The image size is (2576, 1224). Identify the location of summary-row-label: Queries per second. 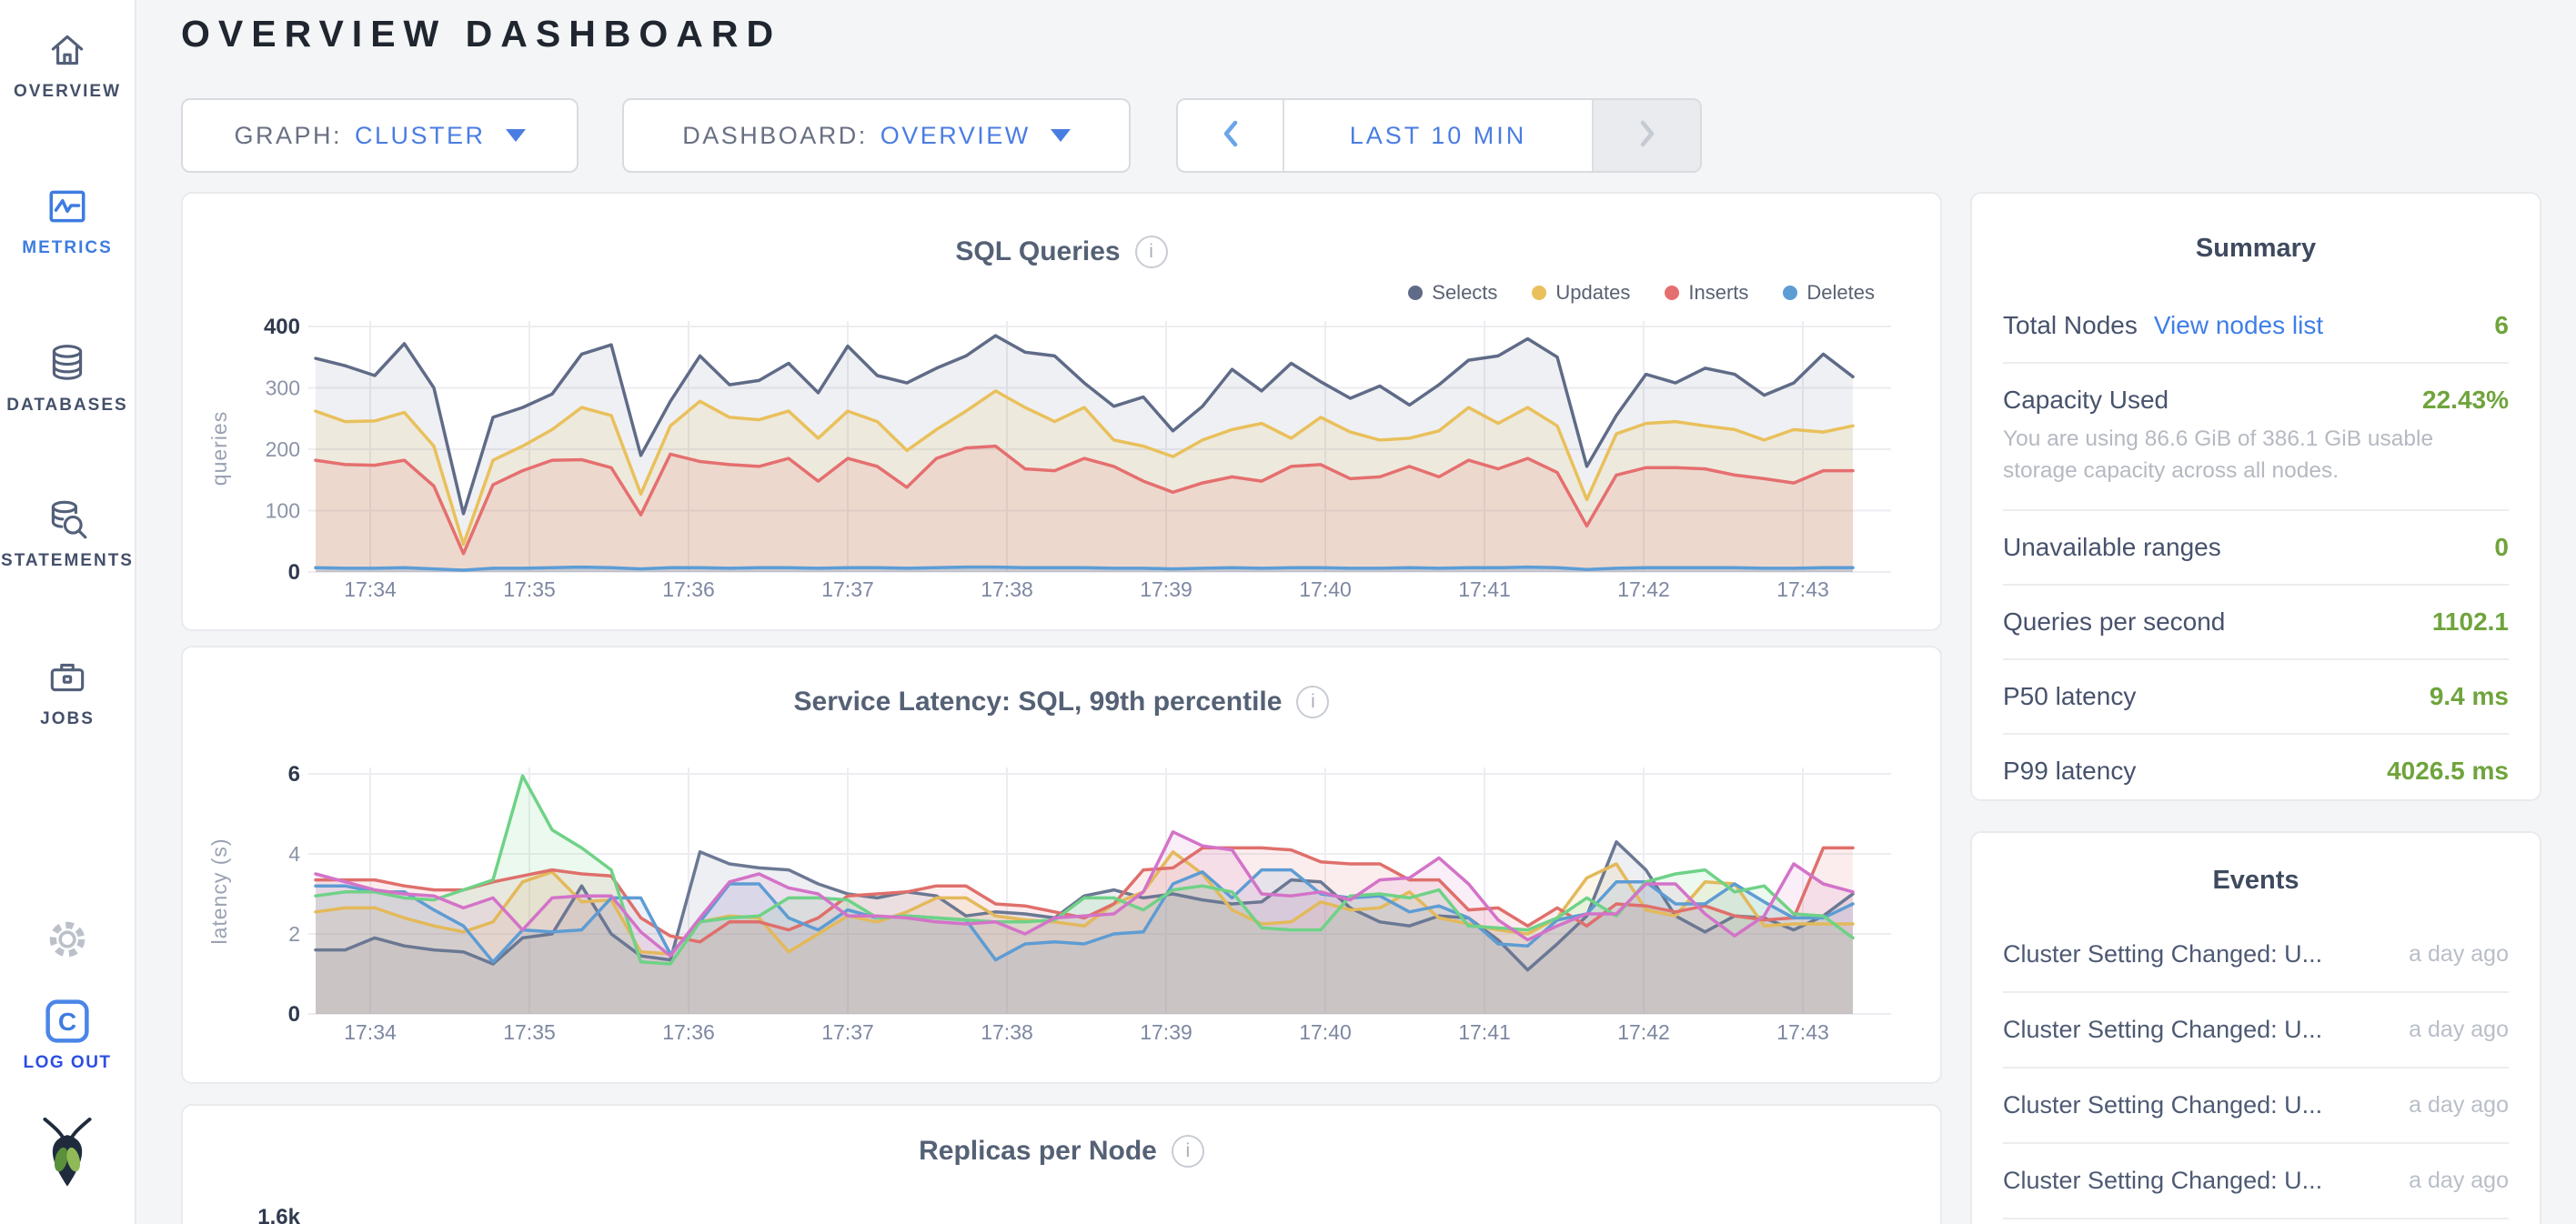
(2114, 621).